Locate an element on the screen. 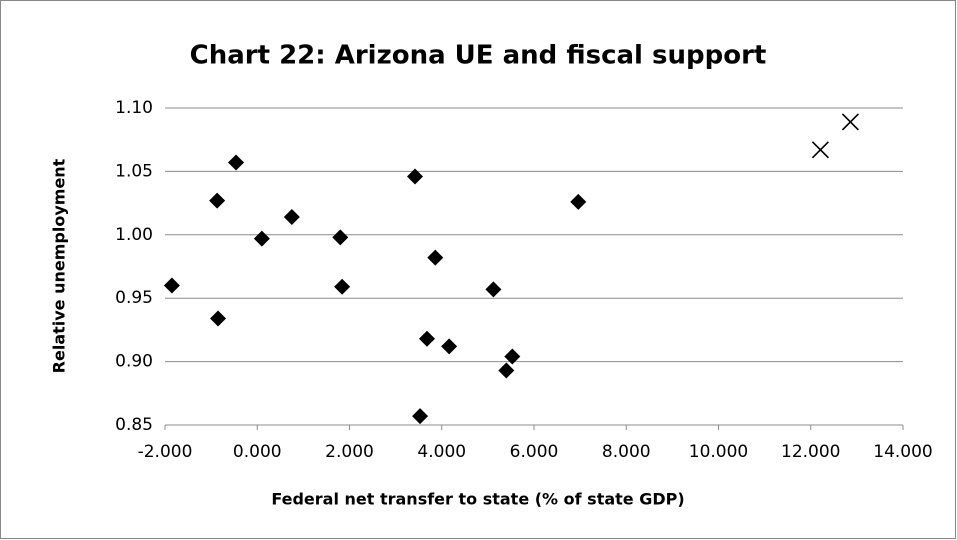 This screenshot has height=540, width=957. x-tick-label: -2.000 is located at coordinates (165, 452).